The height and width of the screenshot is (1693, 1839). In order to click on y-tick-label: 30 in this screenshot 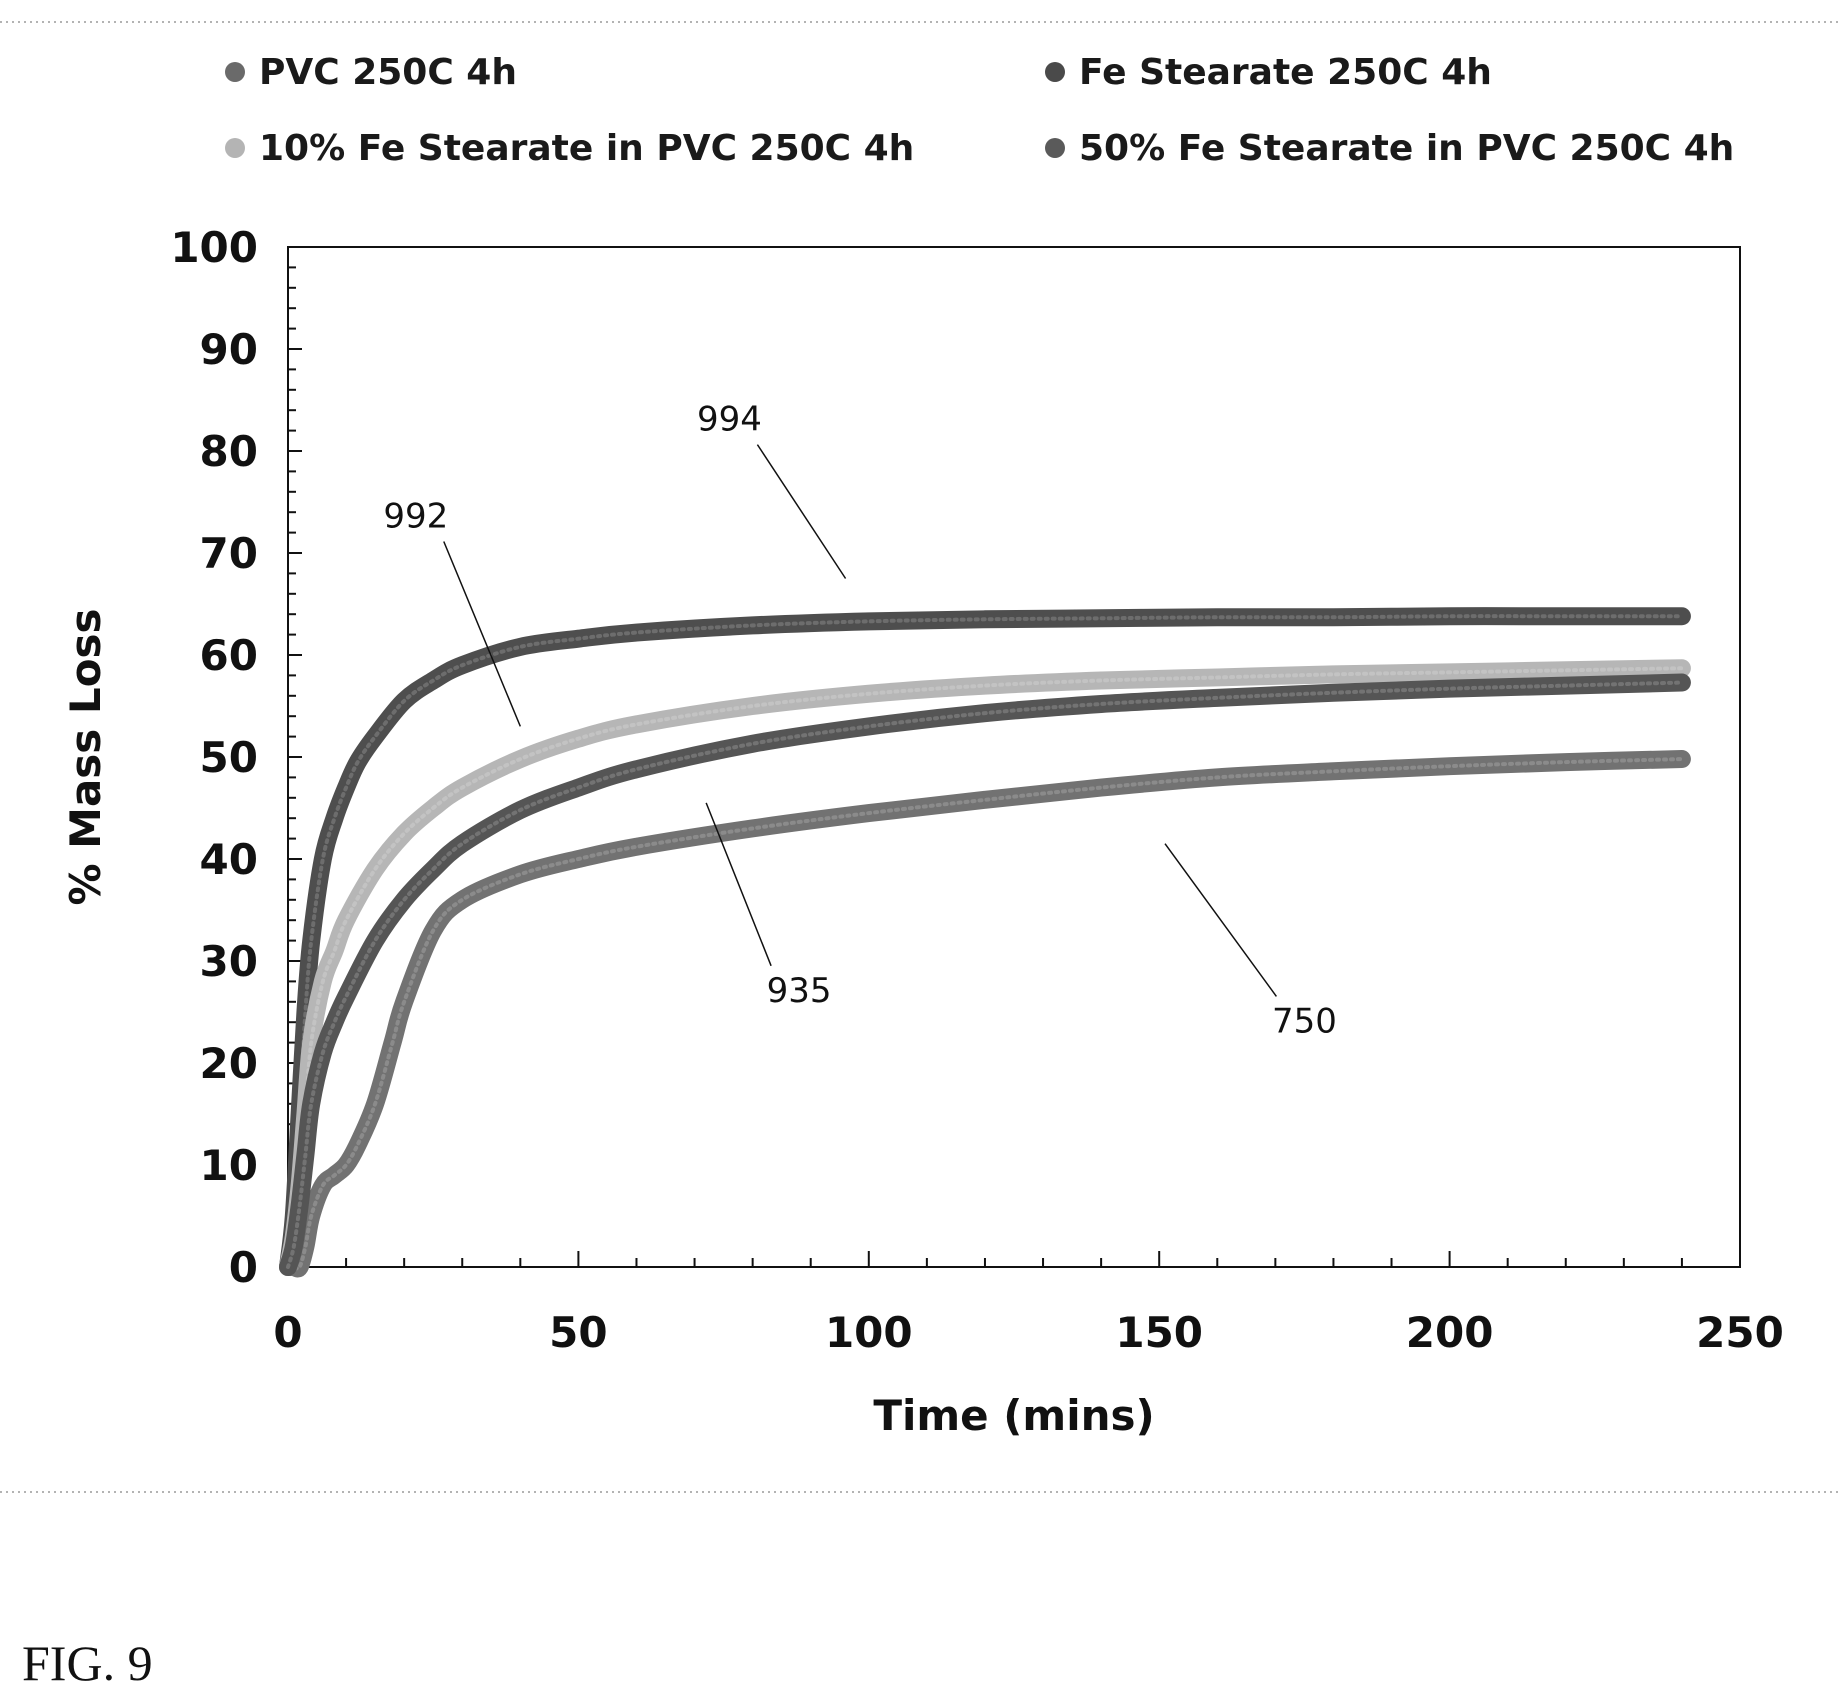, I will do `click(229, 961)`.